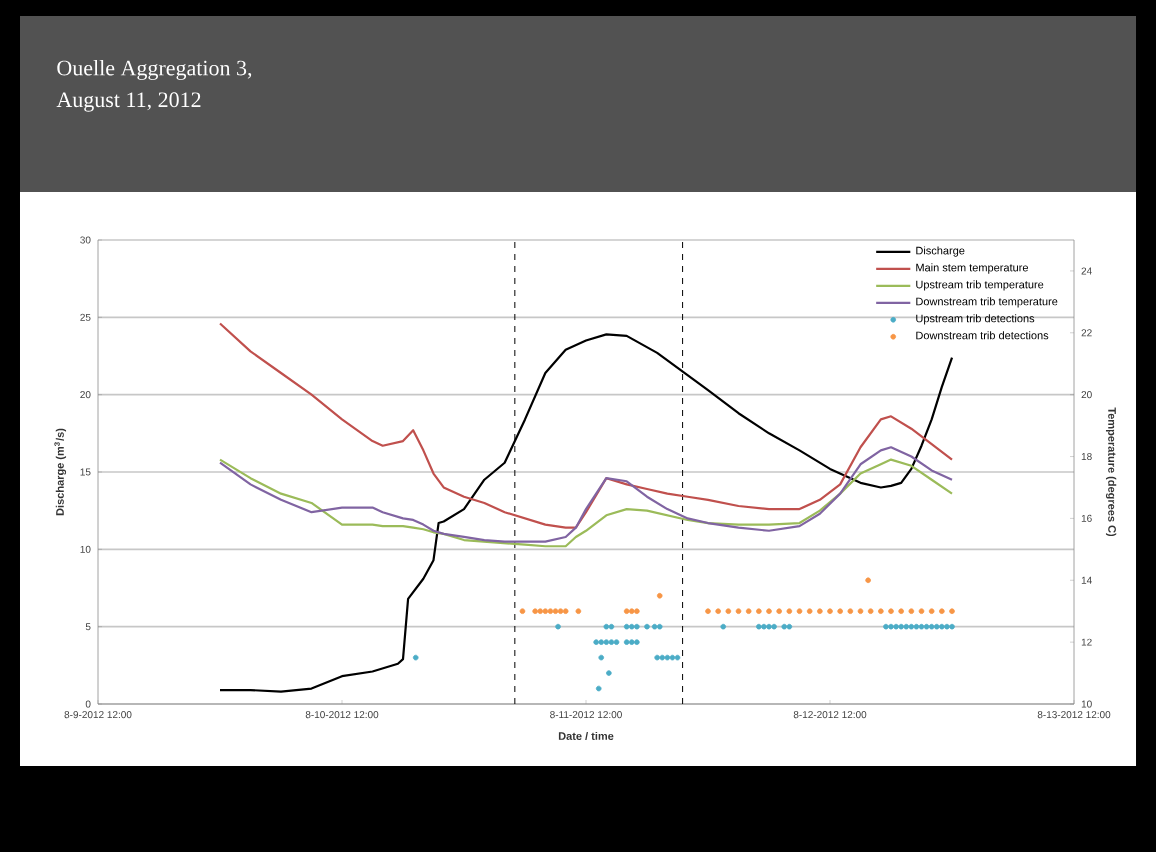  Describe the element at coordinates (154, 70) in the screenshot. I see `chart-title: Ouelle Aggregation 3,` at that location.